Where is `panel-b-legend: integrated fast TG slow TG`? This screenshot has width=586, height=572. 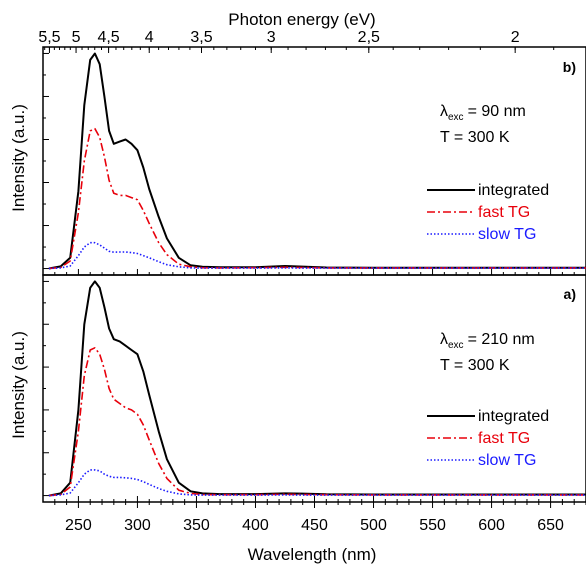
panel-b-legend: integrated fast TG slow TG is located at coordinates (488, 212).